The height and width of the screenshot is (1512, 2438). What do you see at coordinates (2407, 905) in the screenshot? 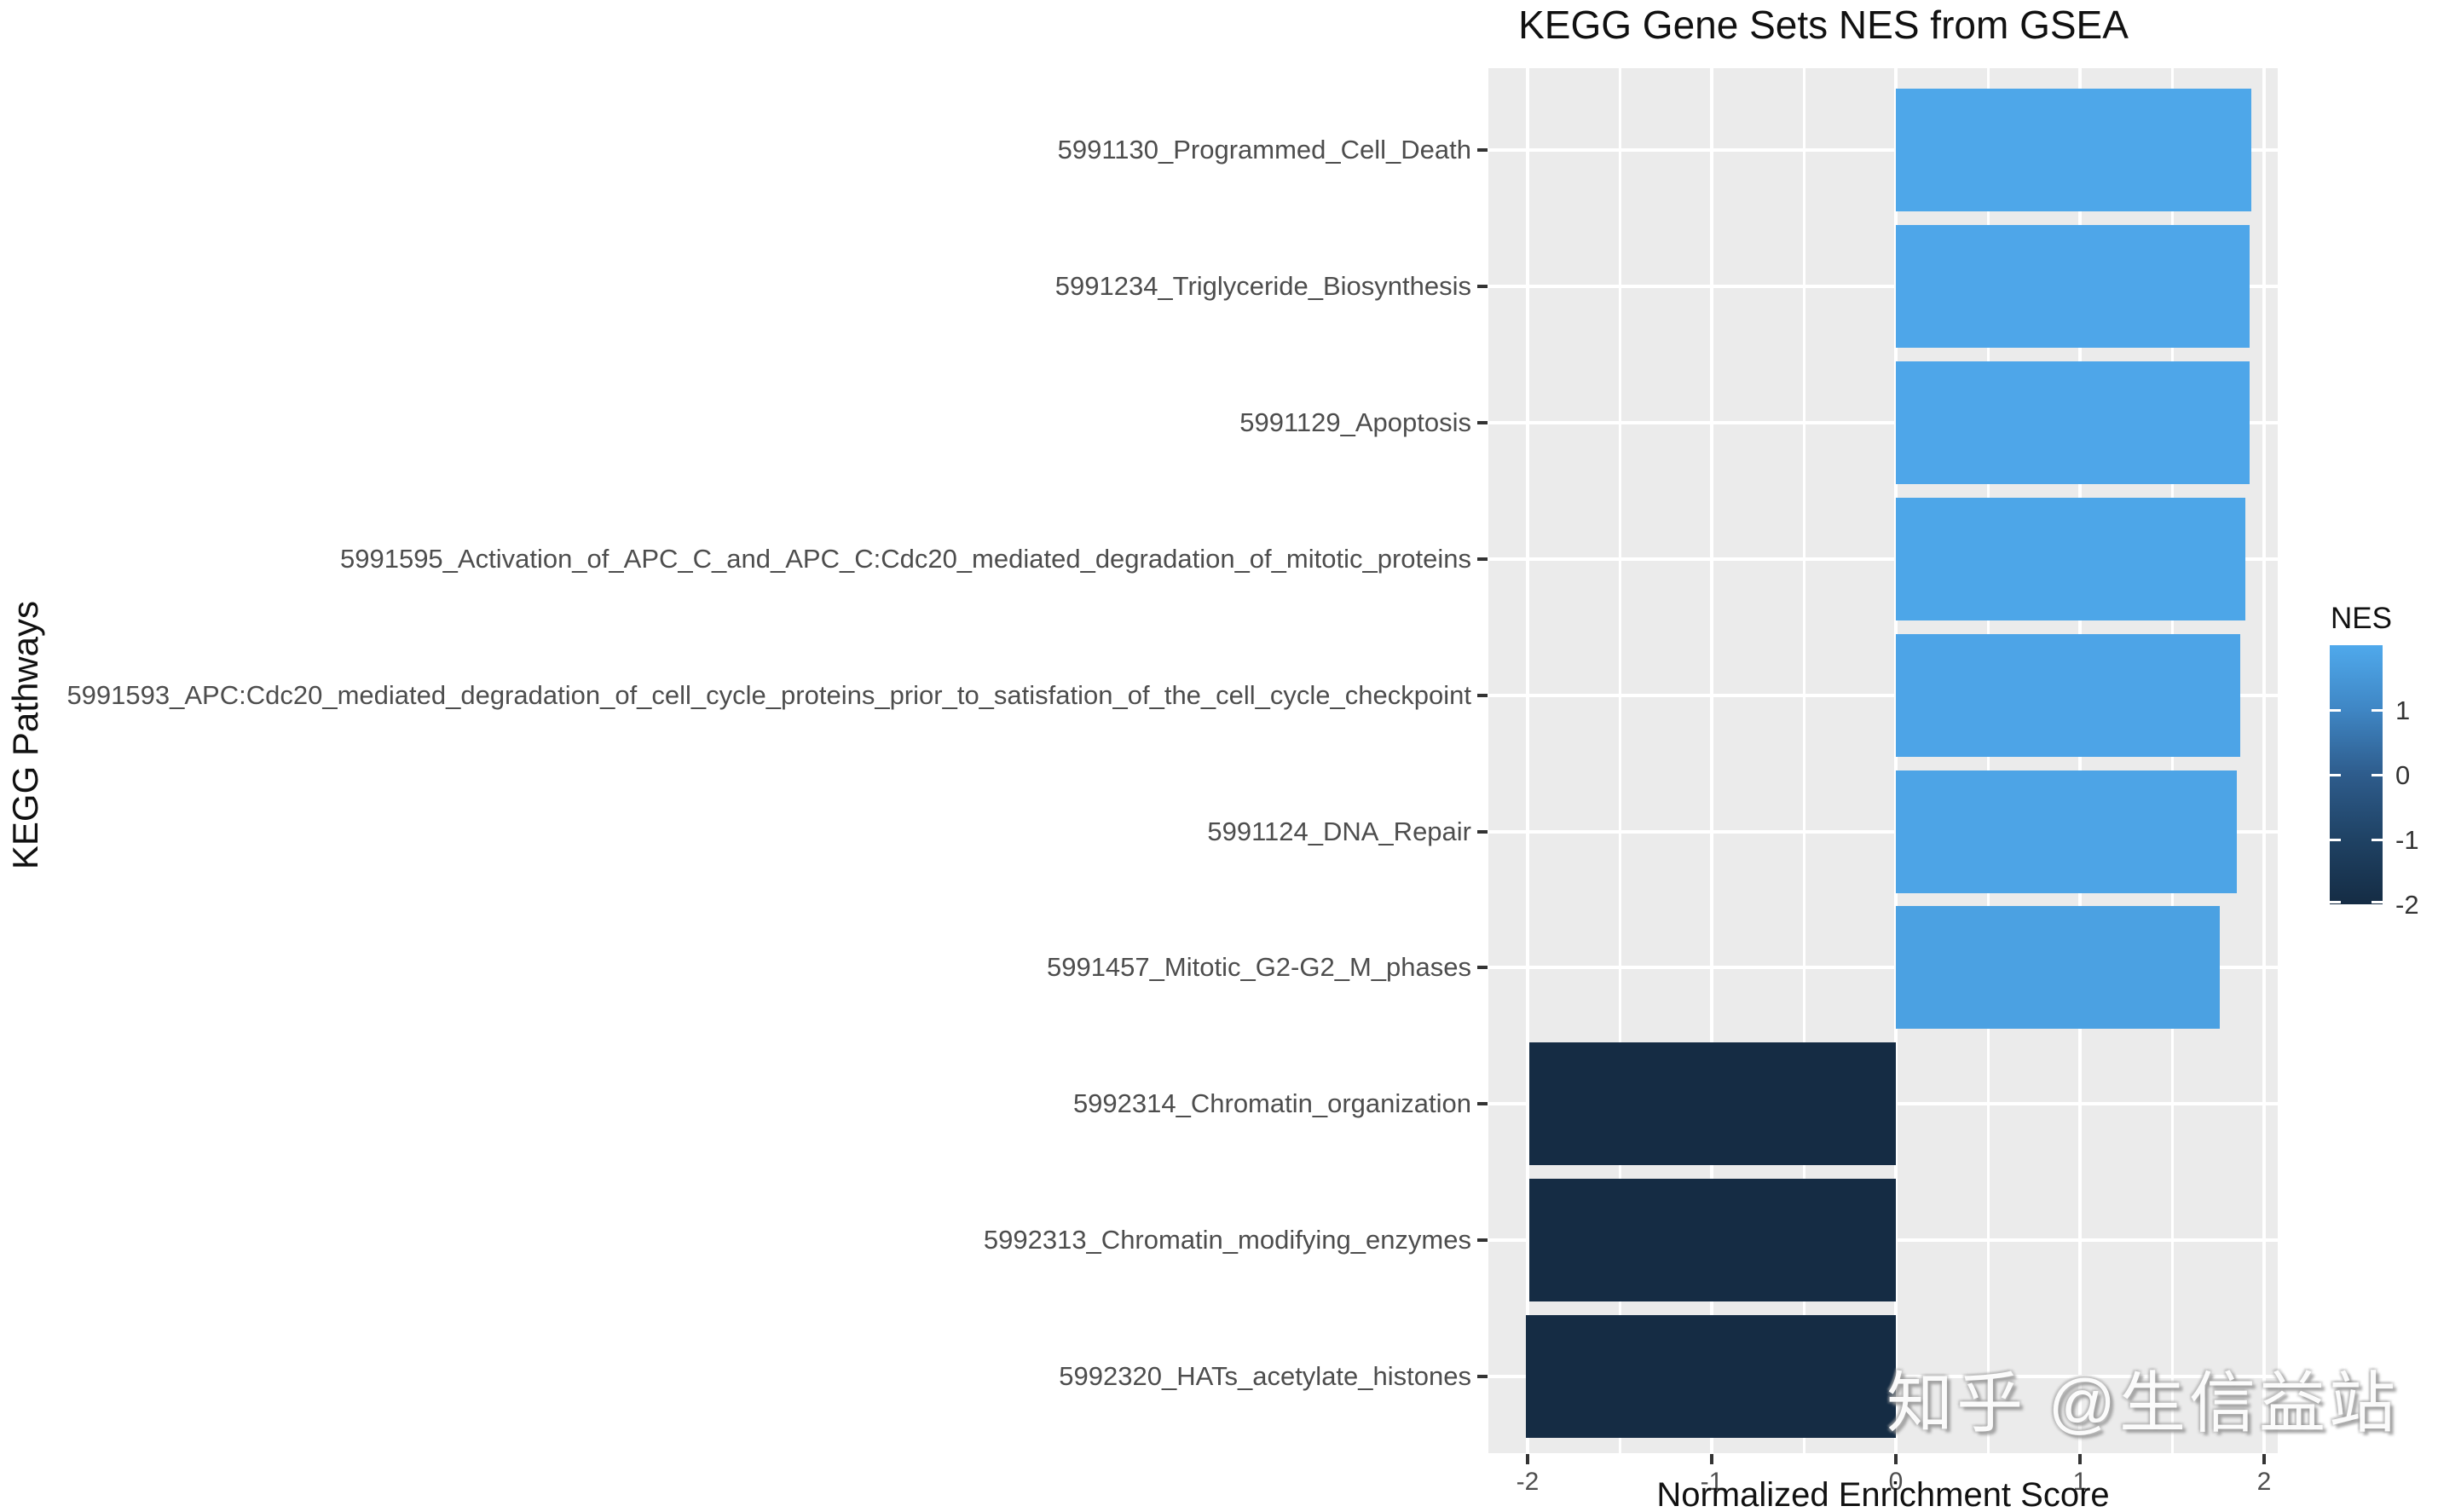
I see `legend-tick-label: -2` at bounding box center [2407, 905].